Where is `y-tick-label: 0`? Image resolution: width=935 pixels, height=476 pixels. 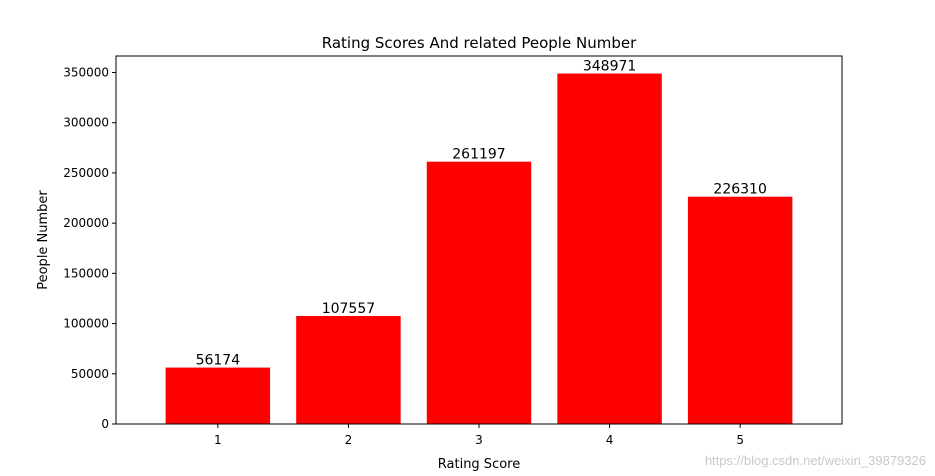
y-tick-label: 0 is located at coordinates (105, 424).